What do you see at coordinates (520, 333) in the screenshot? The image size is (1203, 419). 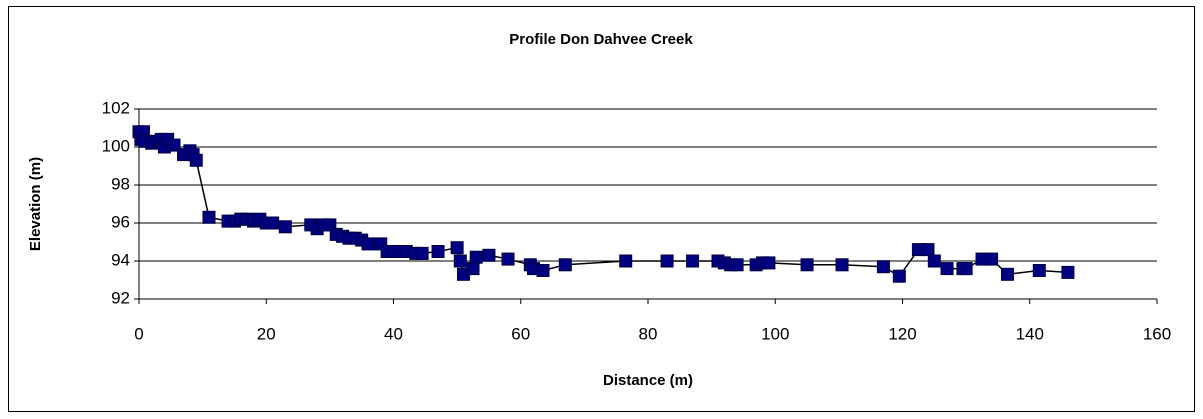 I see `x-tick-label: 60` at bounding box center [520, 333].